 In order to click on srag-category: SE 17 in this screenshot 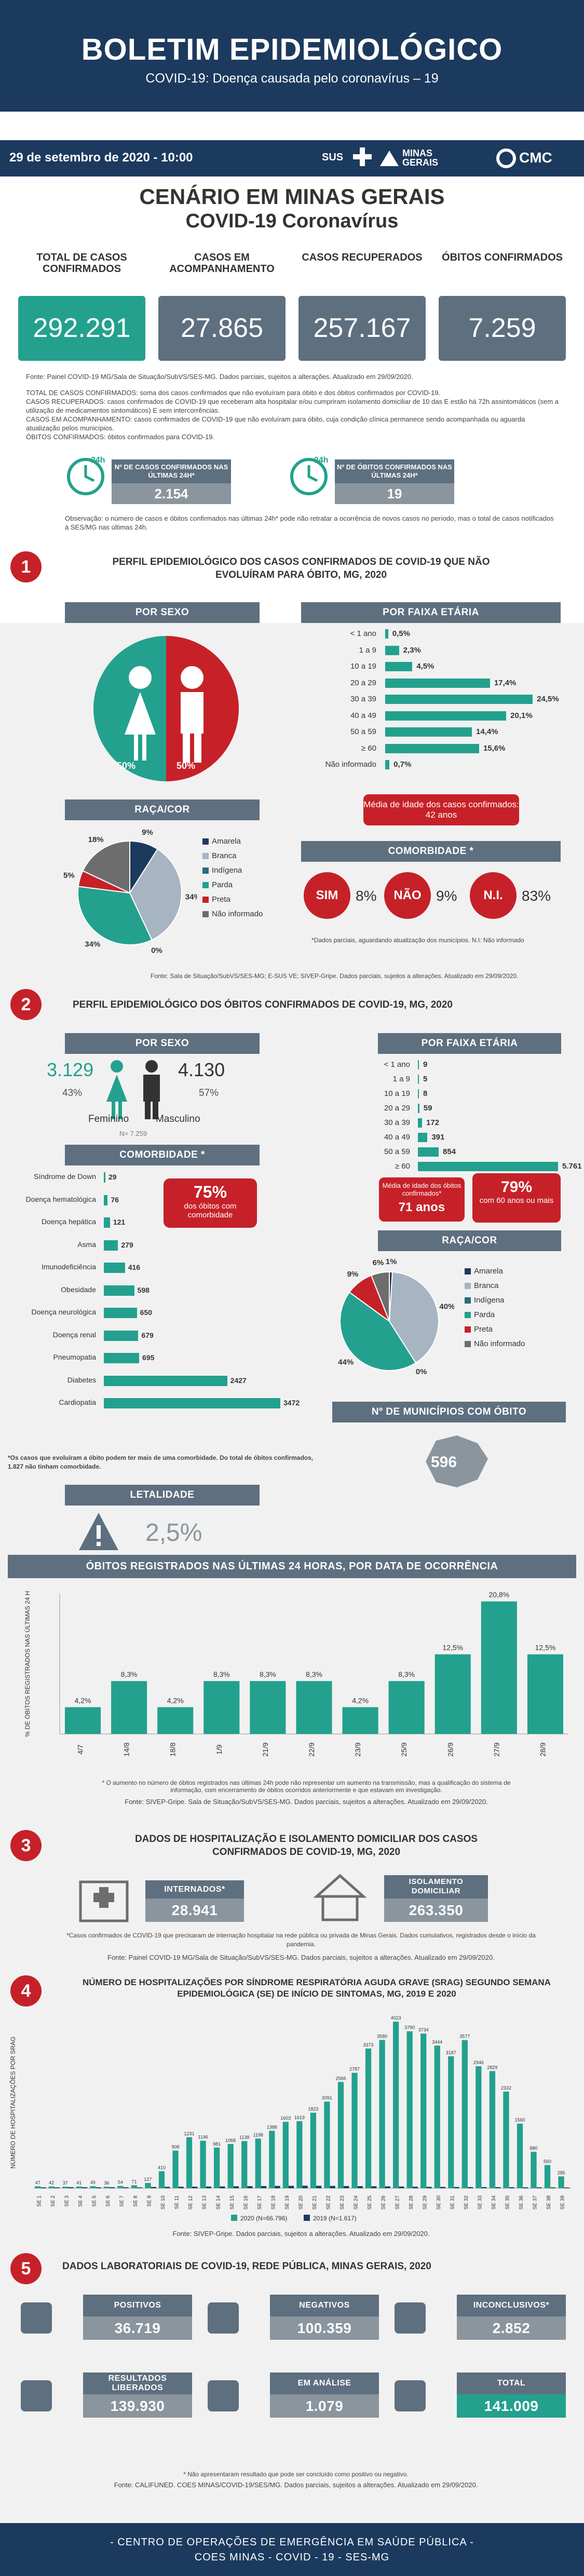, I will do `click(260, 2202)`.